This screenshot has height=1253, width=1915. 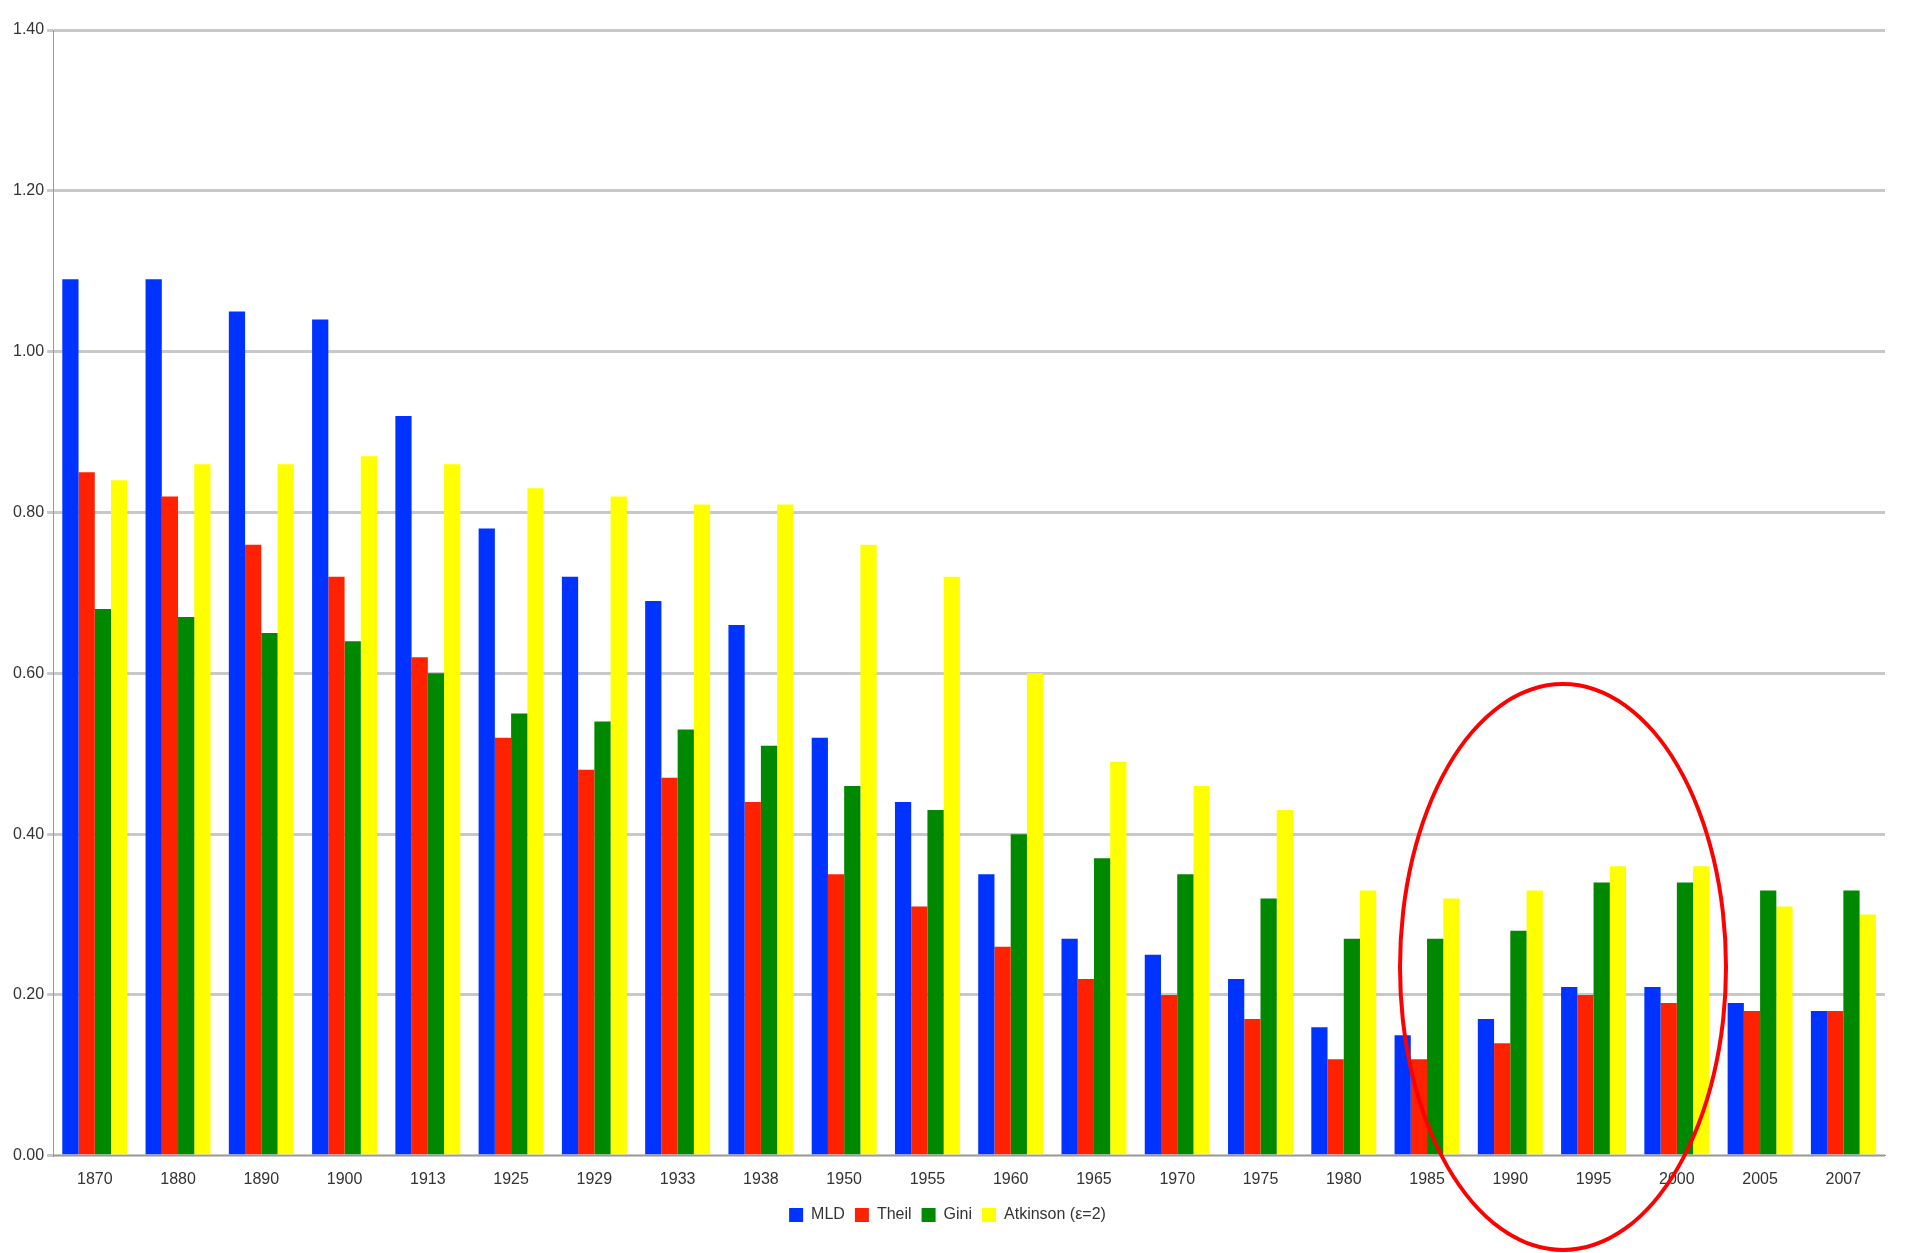 What do you see at coordinates (927, 1178) in the screenshot?
I see `x-tick-label: 1955` at bounding box center [927, 1178].